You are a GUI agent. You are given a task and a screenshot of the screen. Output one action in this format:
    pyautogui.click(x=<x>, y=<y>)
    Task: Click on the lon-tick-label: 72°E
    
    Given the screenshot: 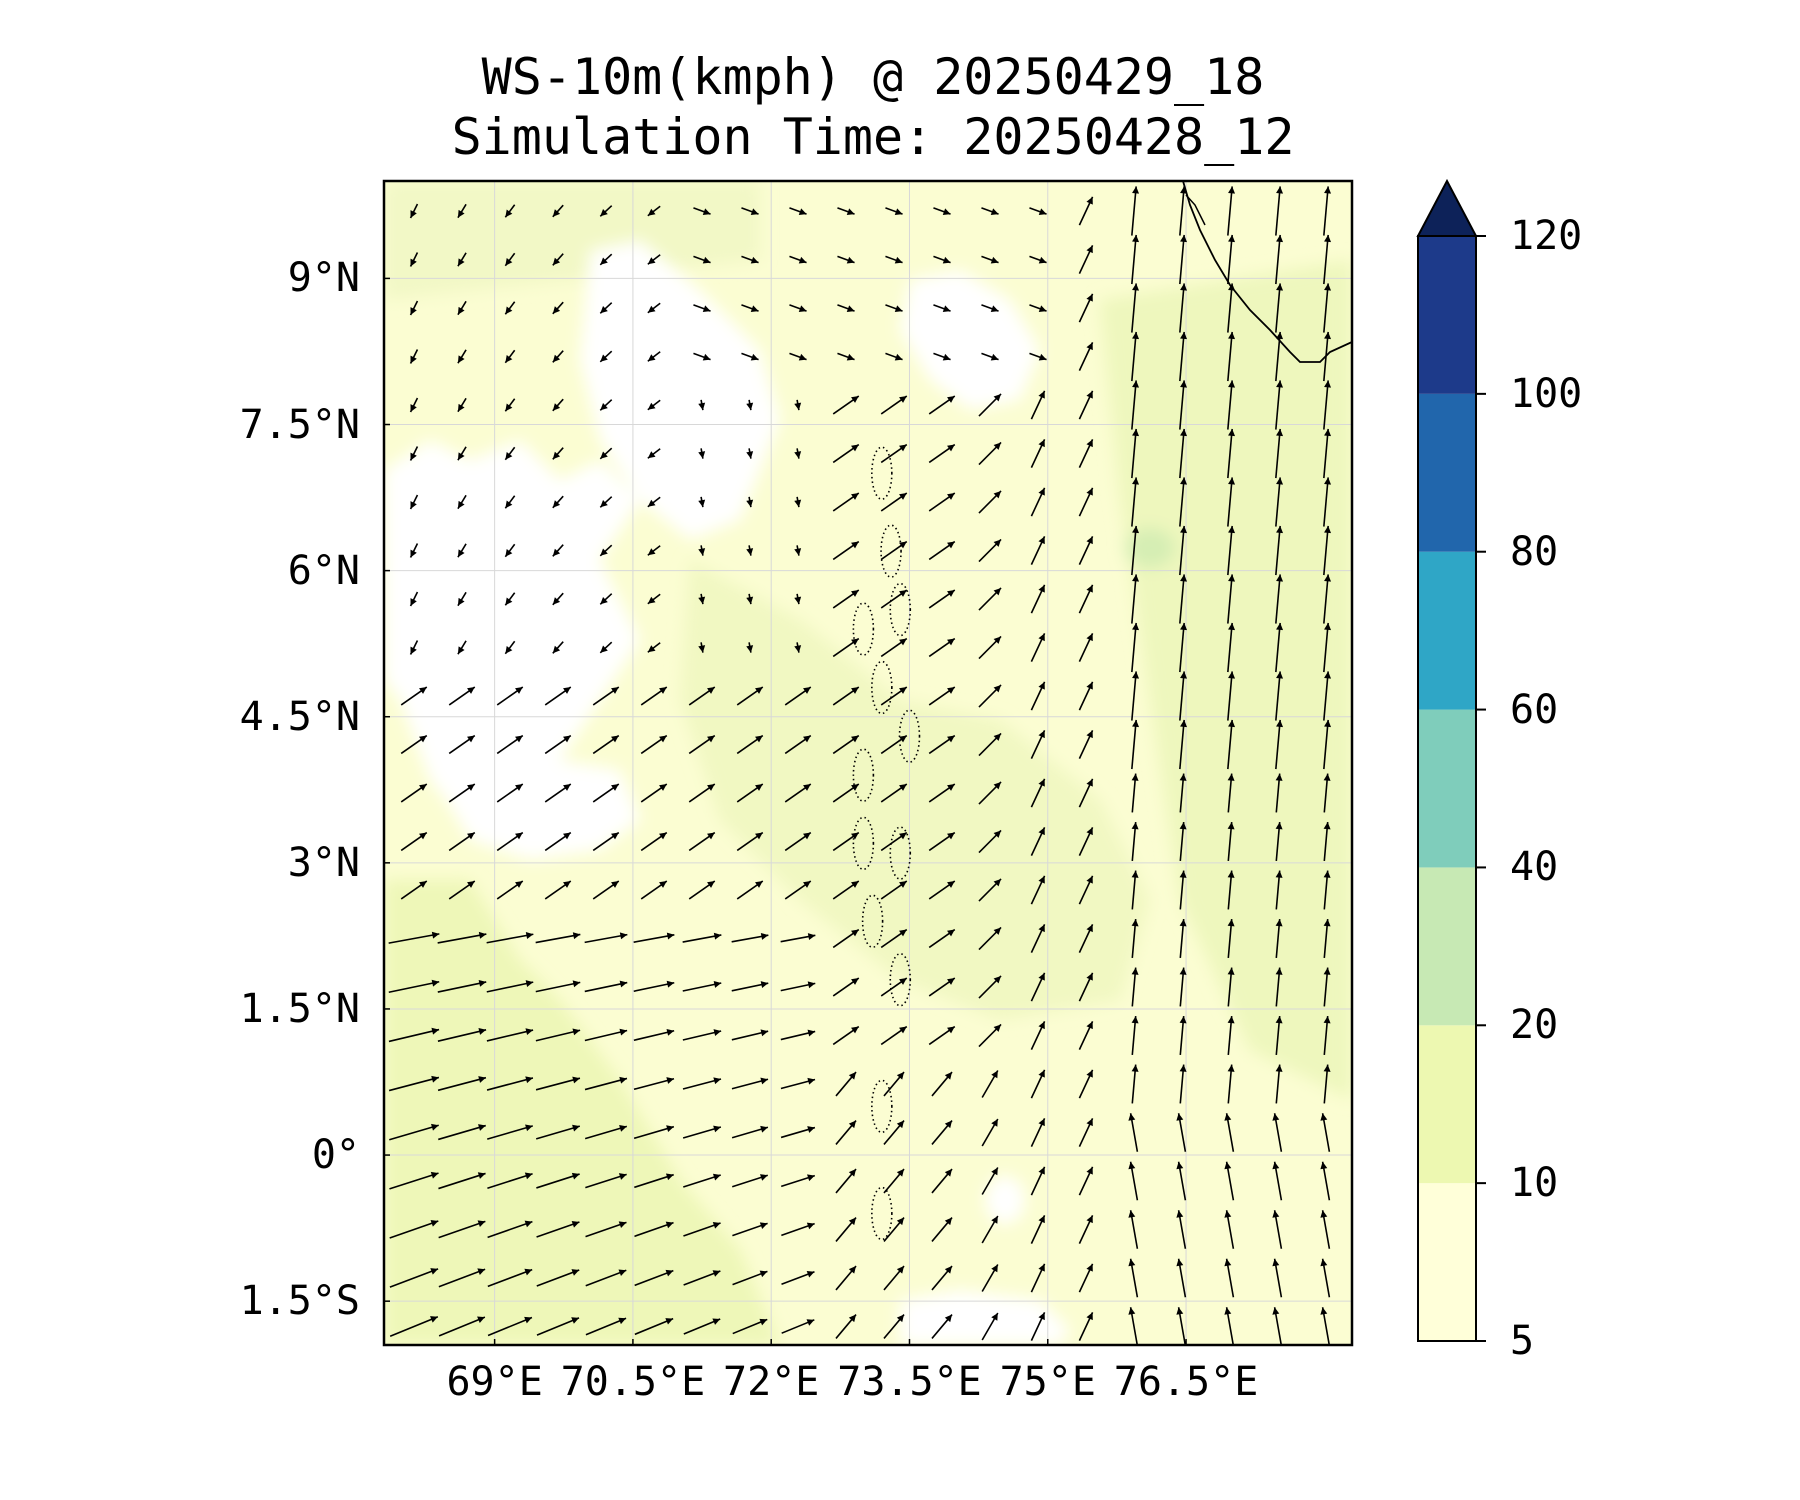 What is the action you would take?
    pyautogui.click(x=771, y=1382)
    